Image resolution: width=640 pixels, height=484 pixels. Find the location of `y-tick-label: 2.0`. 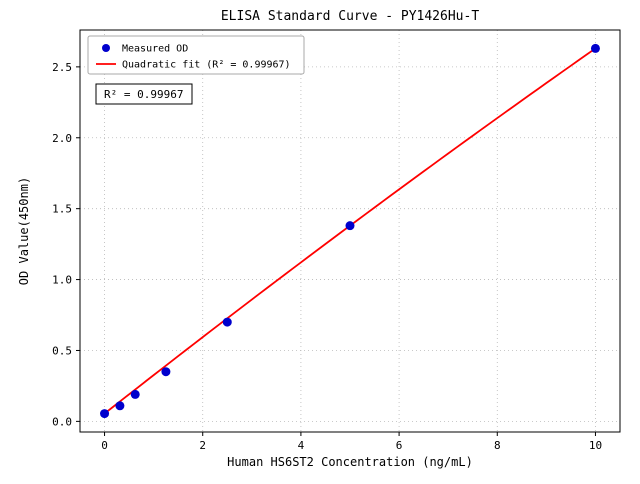

y-tick-label: 2.0 is located at coordinates (62, 138).